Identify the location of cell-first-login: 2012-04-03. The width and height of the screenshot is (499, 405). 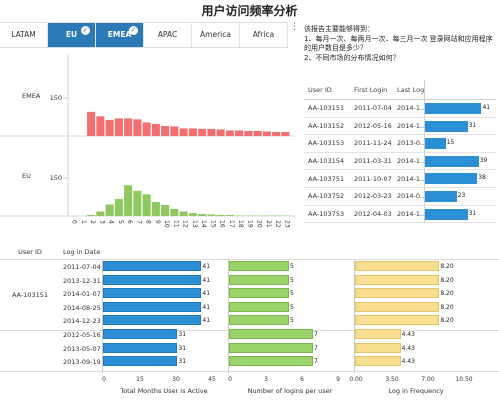
(373, 213).